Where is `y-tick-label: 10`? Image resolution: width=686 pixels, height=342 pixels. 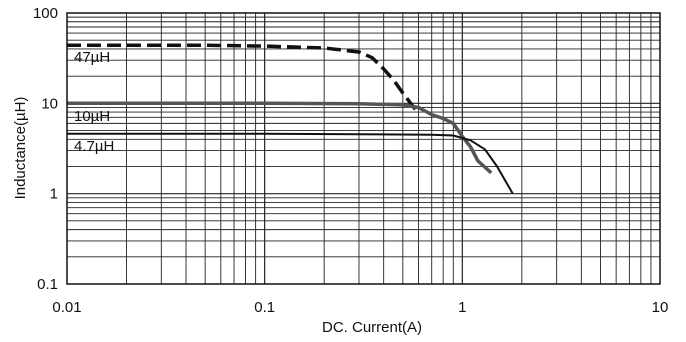
y-tick-label: 10 is located at coordinates (49, 103).